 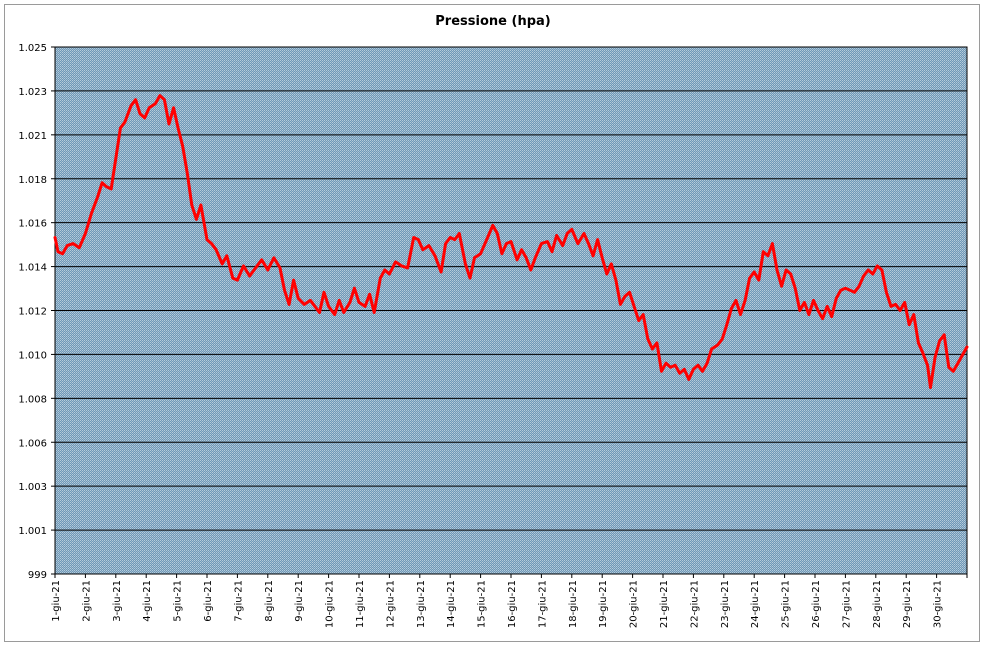 What do you see at coordinates (816, 604) in the screenshot?
I see `x-tick-label: 26-giu-21` at bounding box center [816, 604].